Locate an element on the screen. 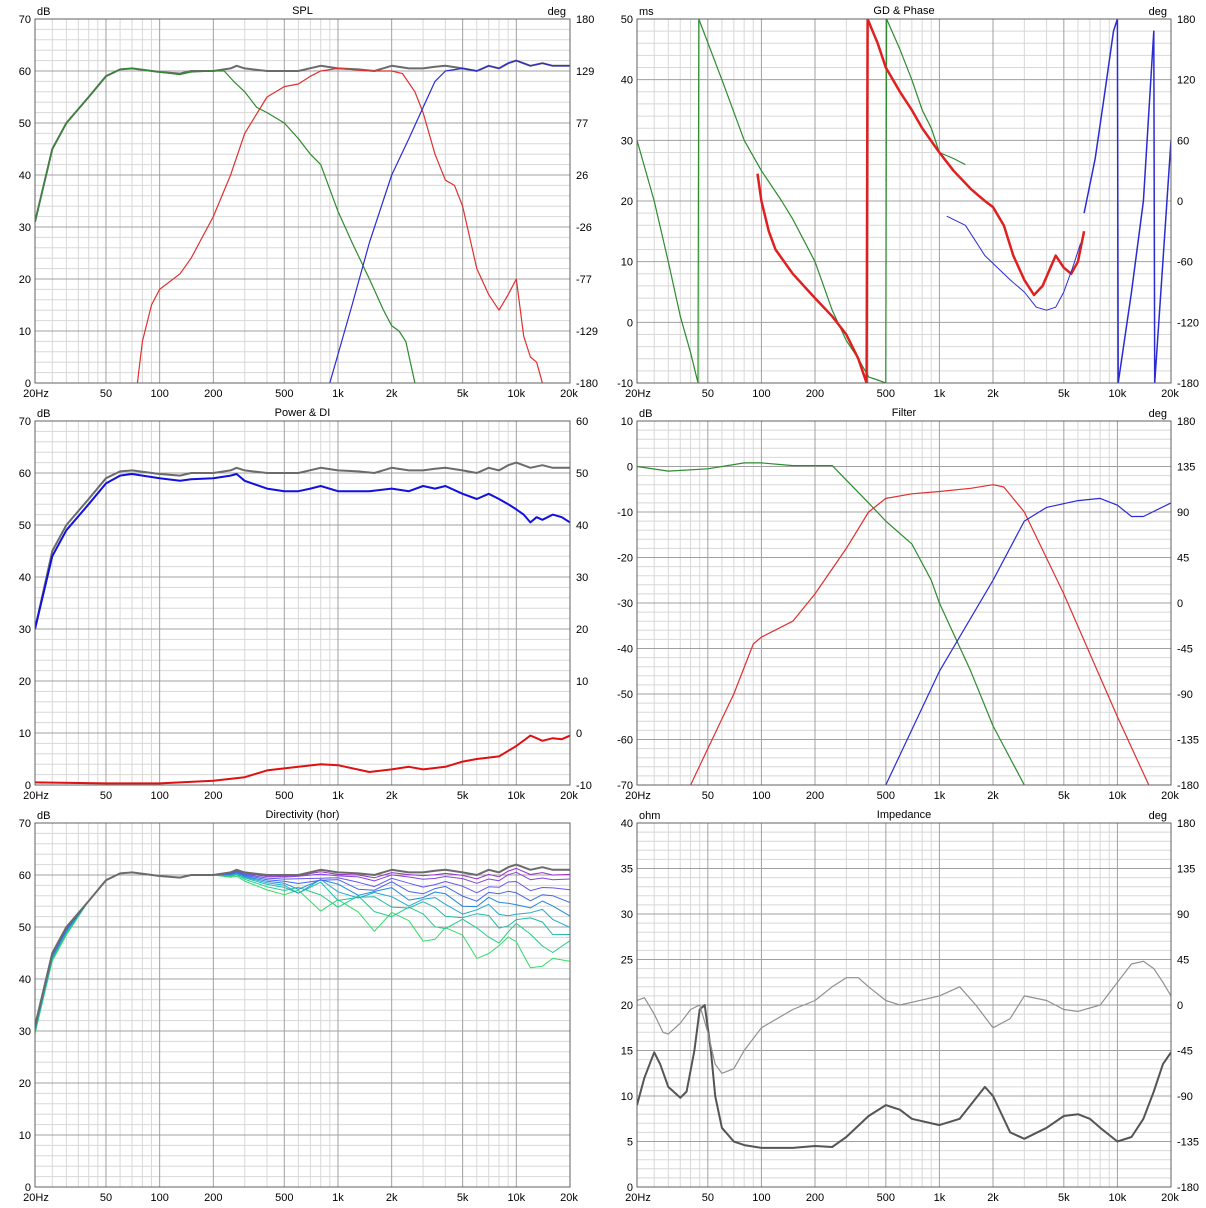  y-tick-left: 25 is located at coordinates (627, 961).